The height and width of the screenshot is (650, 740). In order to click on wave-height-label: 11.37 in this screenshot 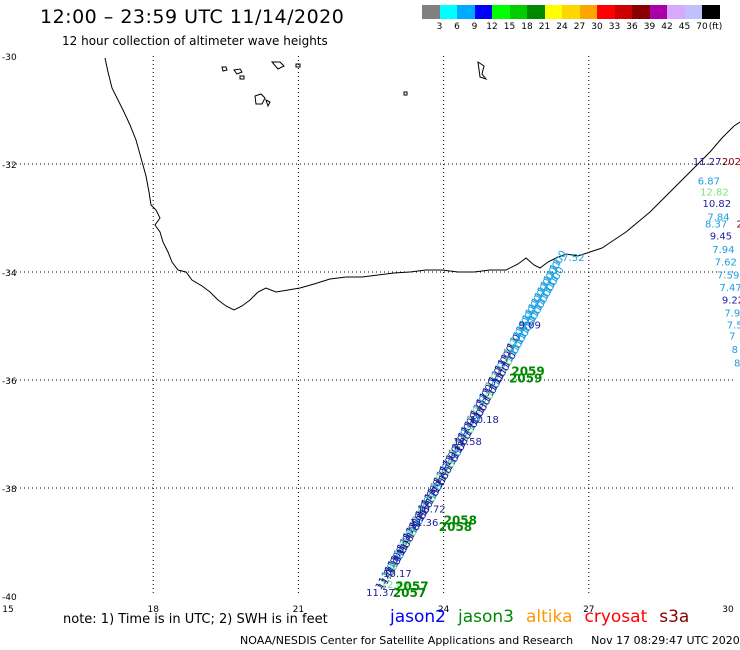, I will do `click(380, 593)`.